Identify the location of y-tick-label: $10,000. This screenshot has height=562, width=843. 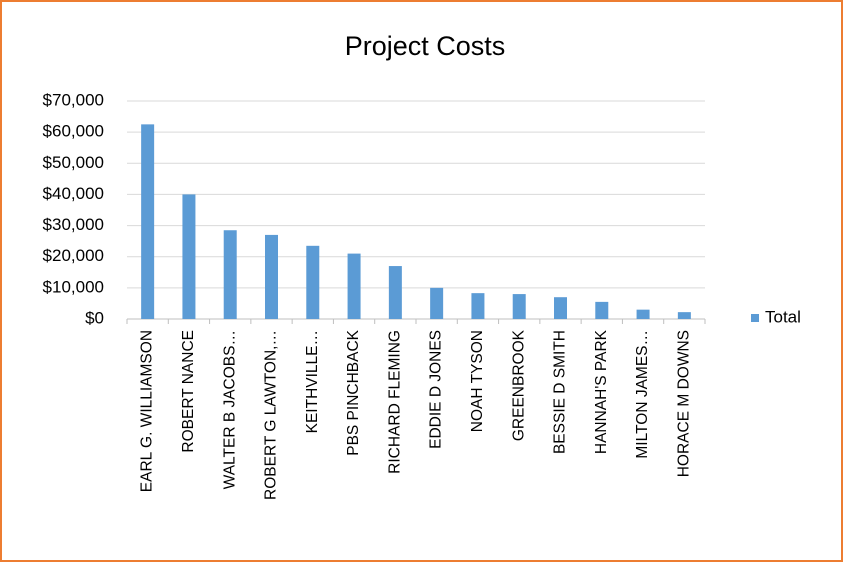
(73, 286).